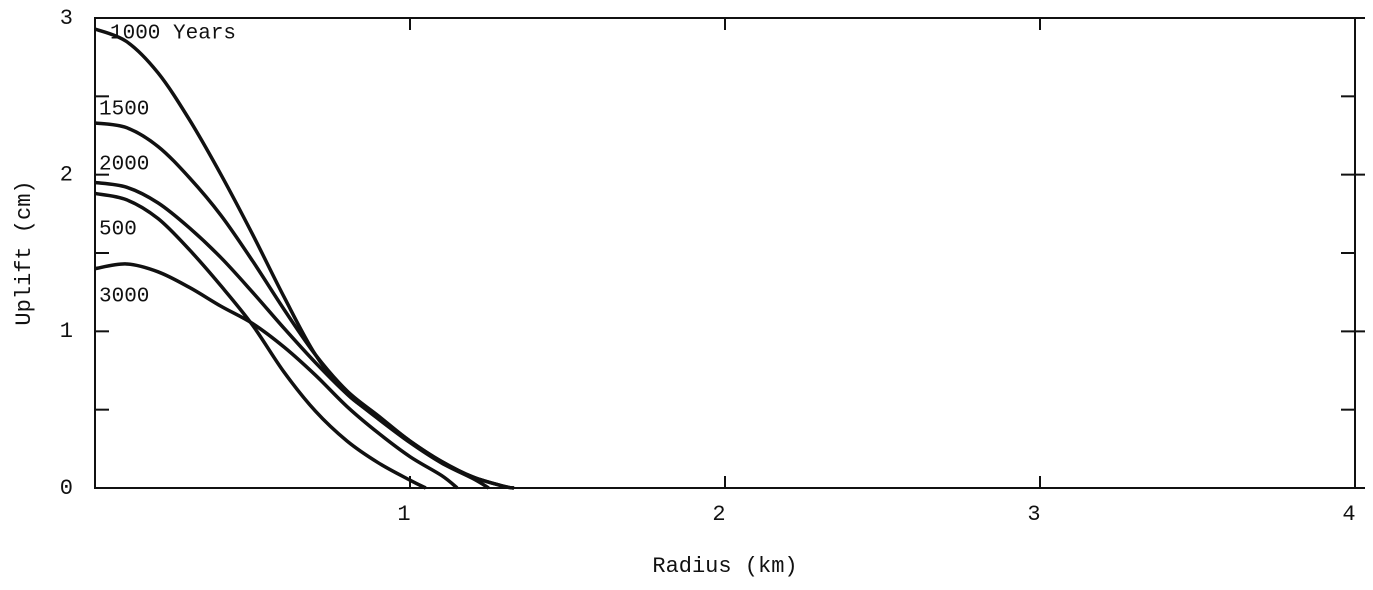 Image resolution: width=1373 pixels, height=590 pixels. What do you see at coordinates (403, 514) in the screenshot?
I see `x-tick-label: 1` at bounding box center [403, 514].